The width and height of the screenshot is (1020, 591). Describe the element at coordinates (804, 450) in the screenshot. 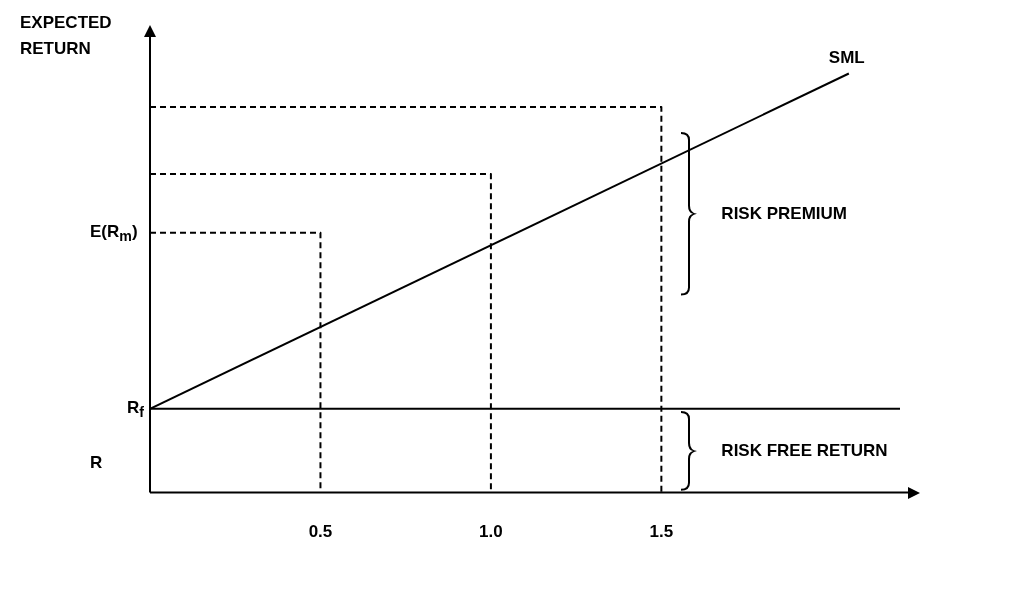

I see `annotation: RISK FREE RETURN` at that location.